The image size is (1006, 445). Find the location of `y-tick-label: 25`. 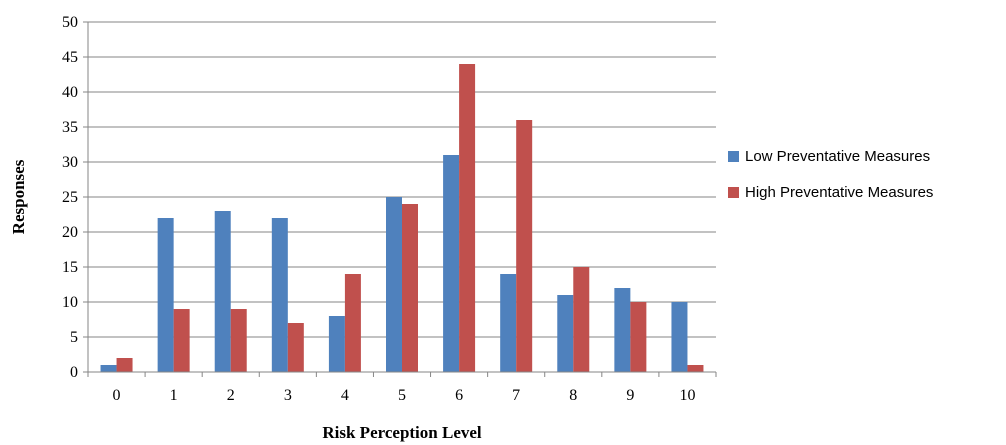

y-tick-label: 25 is located at coordinates (70, 197).